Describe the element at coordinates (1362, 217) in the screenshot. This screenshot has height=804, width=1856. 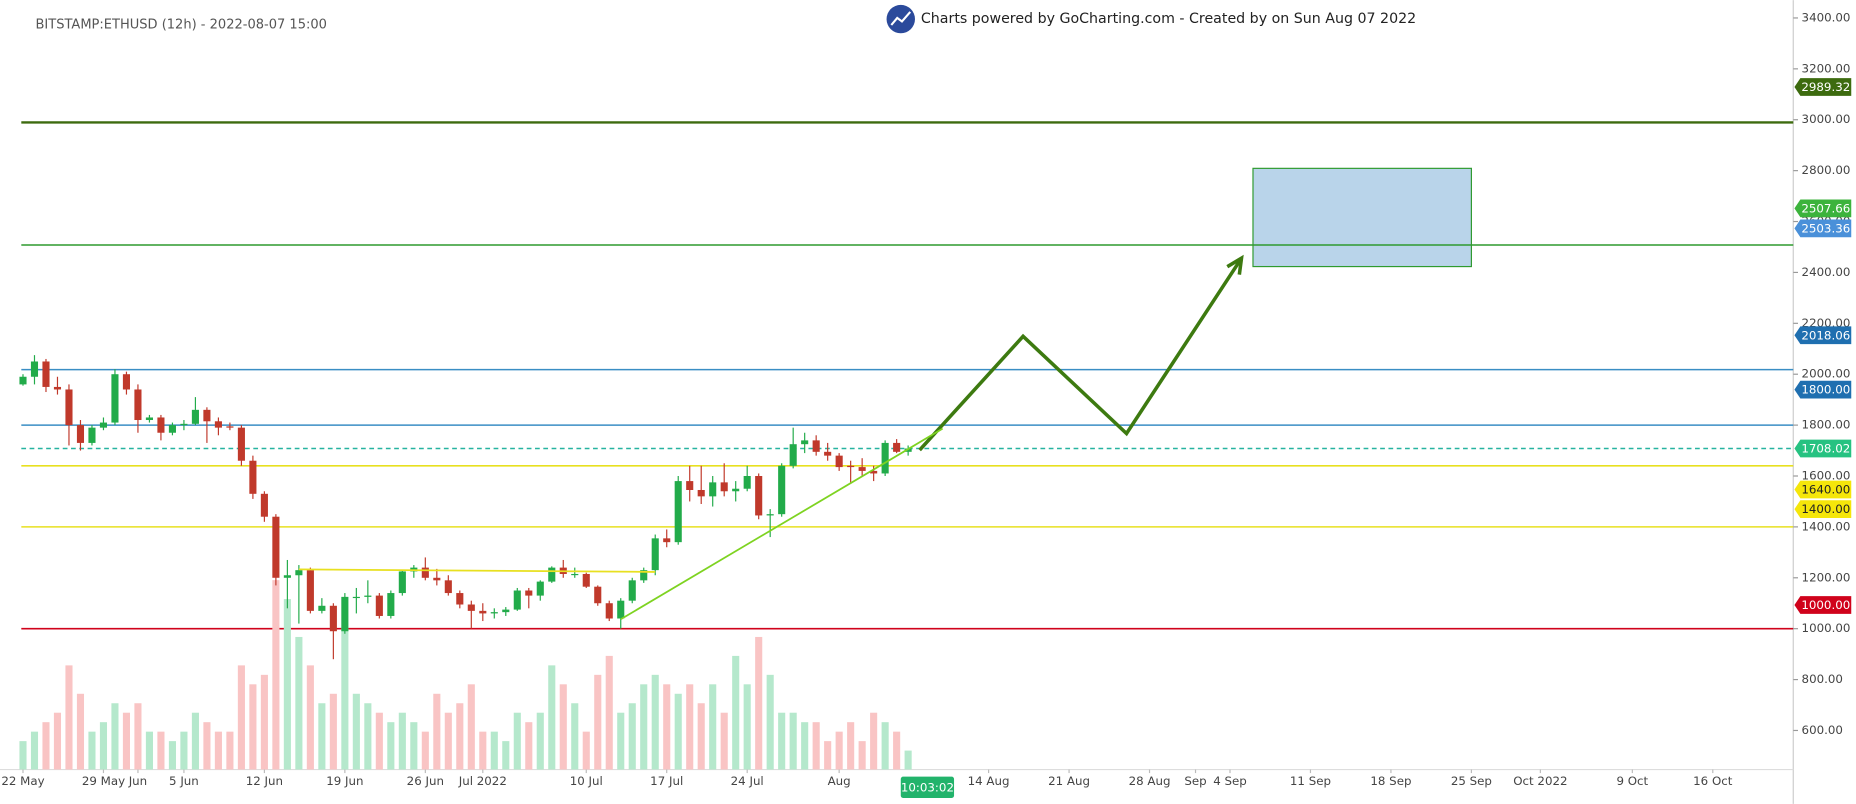
I see `zones` at that location.